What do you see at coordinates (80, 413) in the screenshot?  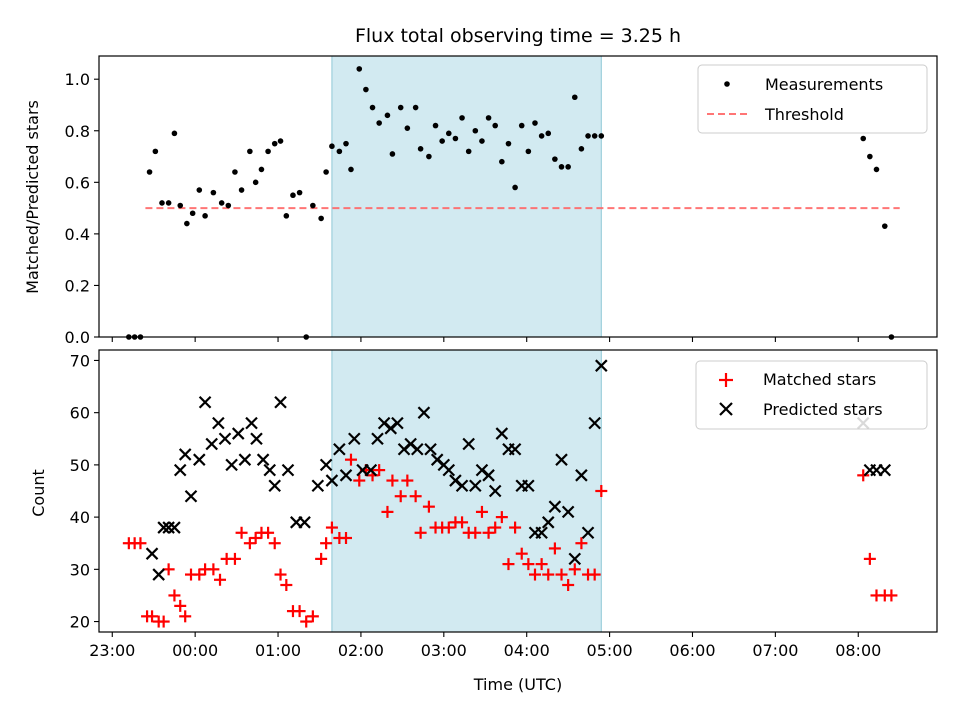 I see `bottom-y-tick-label: 60` at bounding box center [80, 413].